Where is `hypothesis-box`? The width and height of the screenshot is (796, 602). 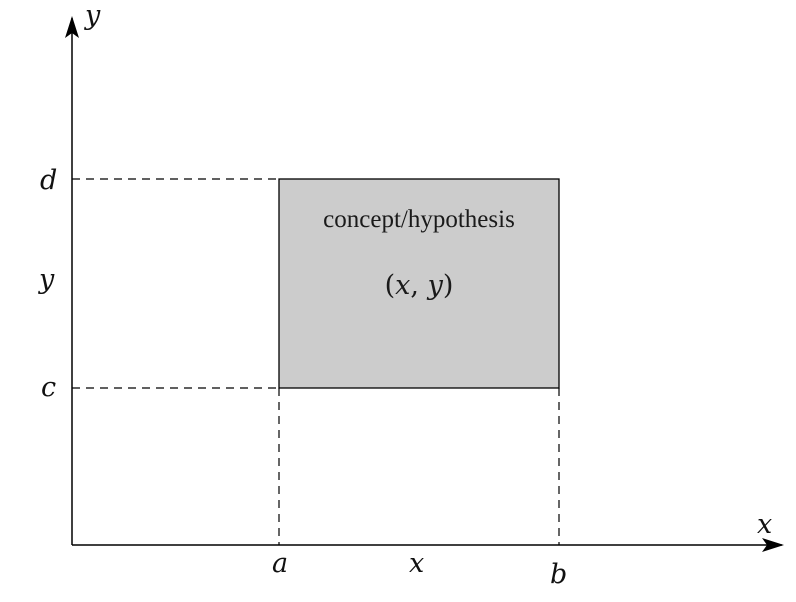
hypothesis-box is located at coordinates (419, 283).